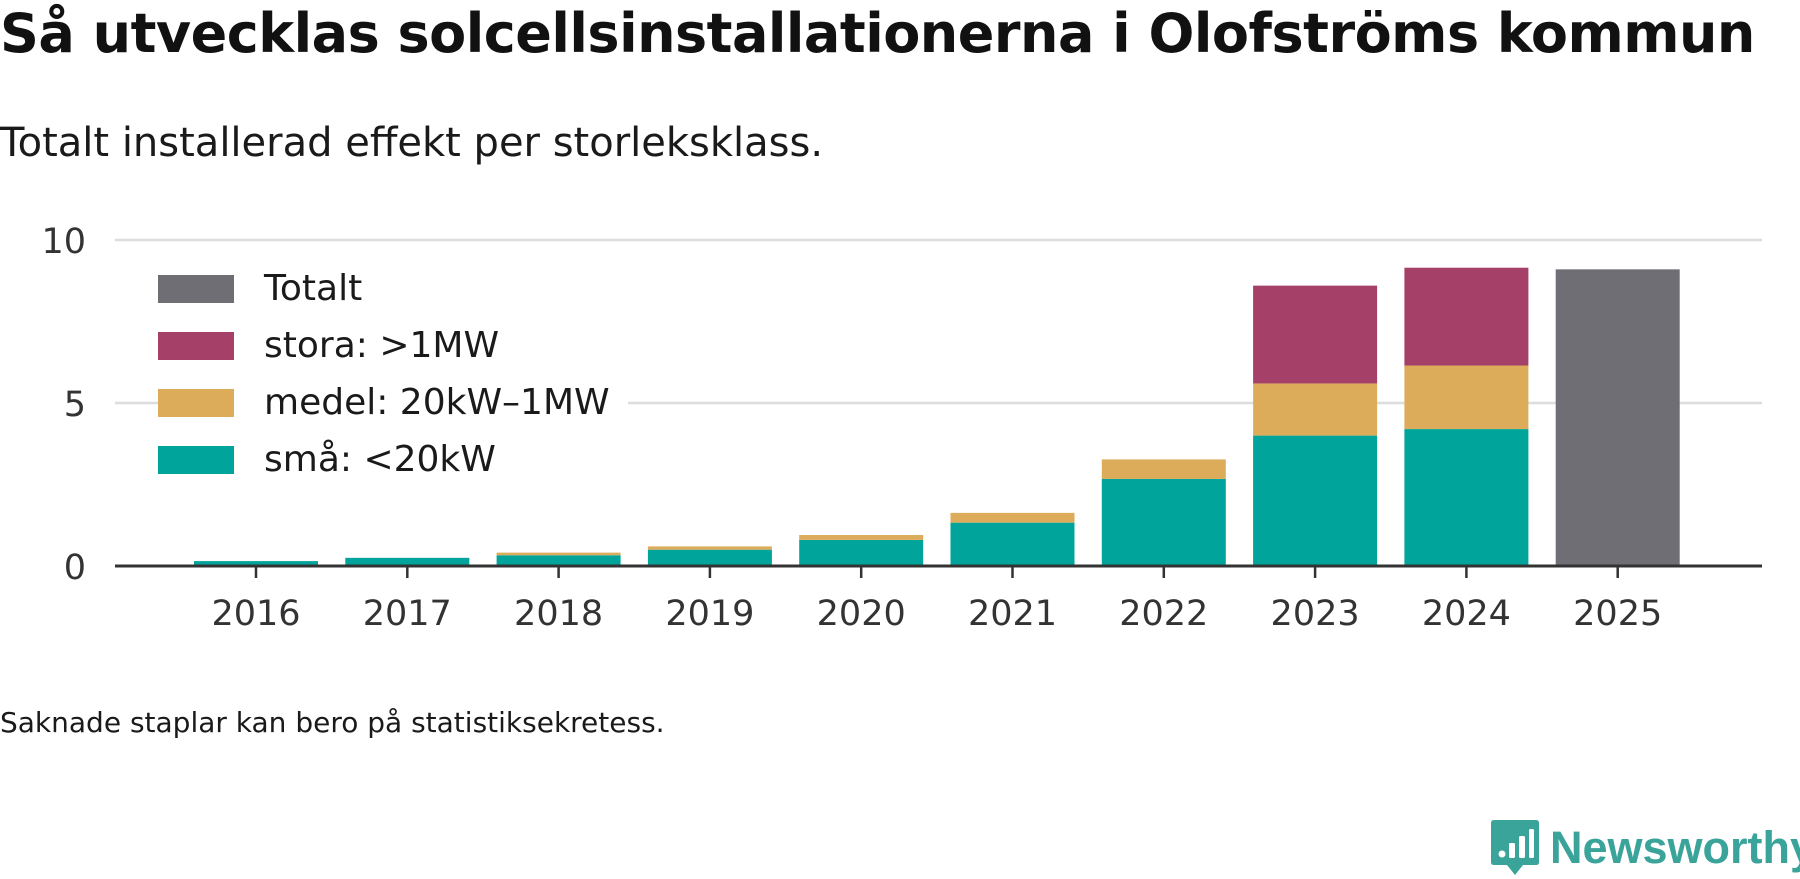 The height and width of the screenshot is (879, 1800). Describe the element at coordinates (256, 563) in the screenshot. I see `bar-2016-sma` at that location.